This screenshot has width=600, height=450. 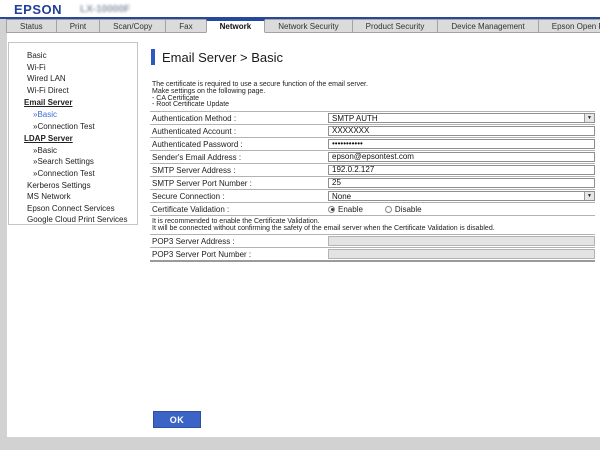 What do you see at coordinates (38, 9) in the screenshot?
I see `epson-logo: EPSON` at bounding box center [38, 9].